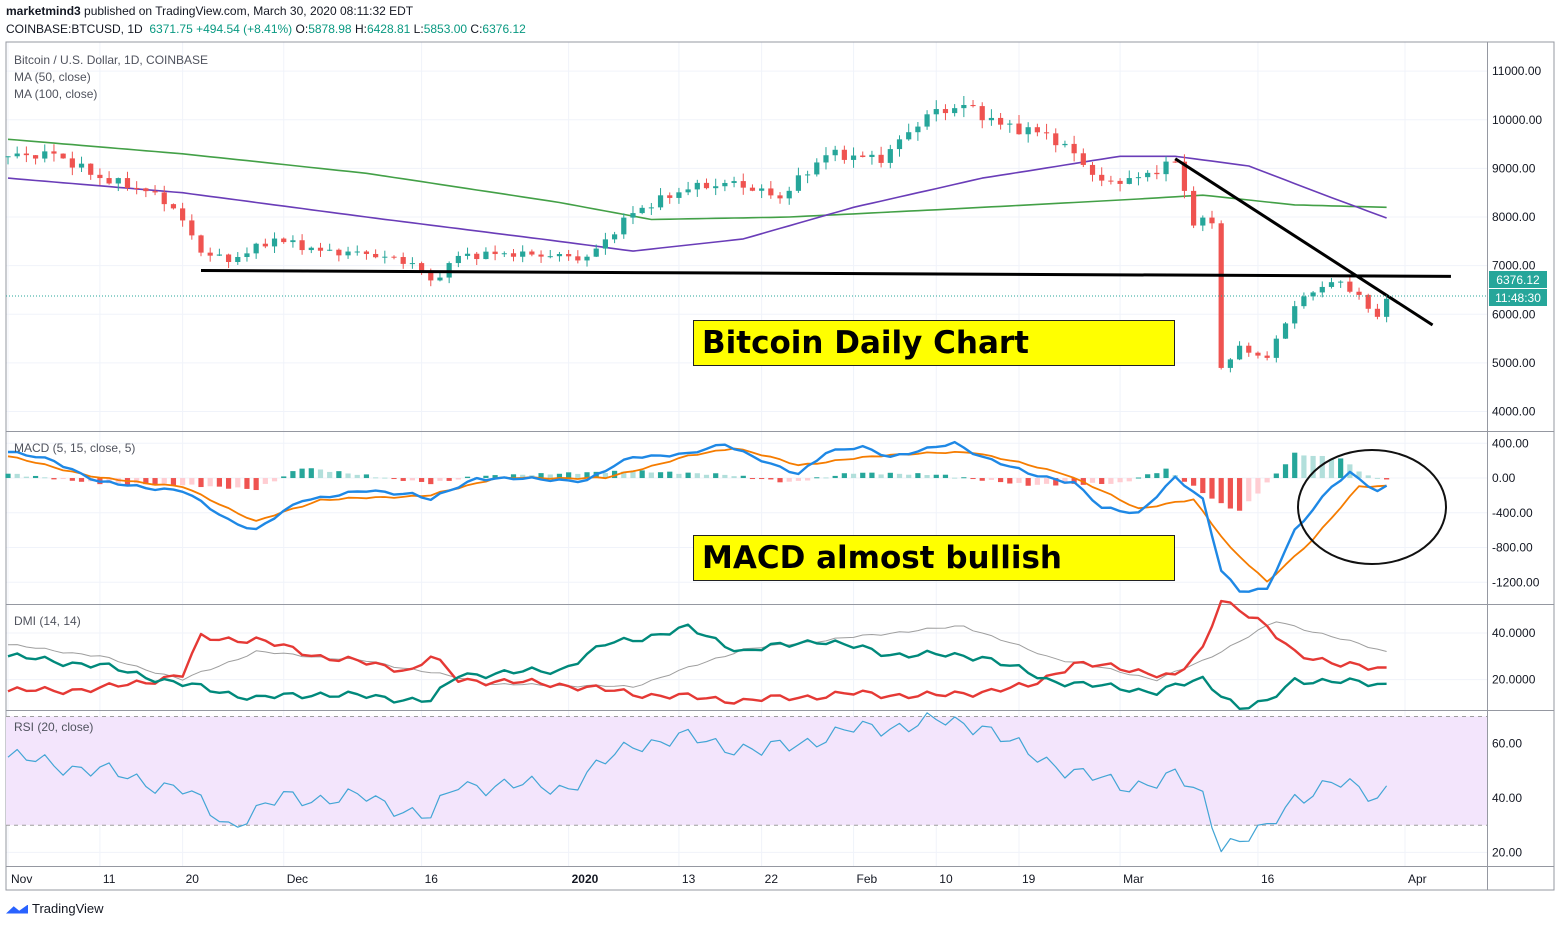  I want to click on x-tick-label: 20, so click(193, 879).